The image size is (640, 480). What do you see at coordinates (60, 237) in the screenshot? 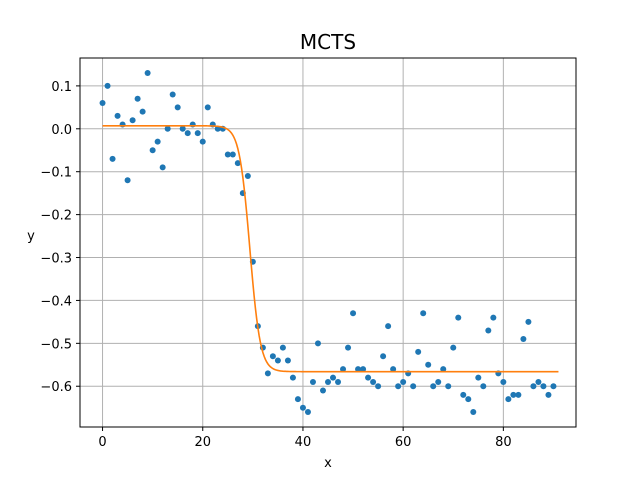
I see `y-axis: 0.1 0.0 −0.1 −0.2 −0.3 −0.4 −0.5 −0.6` at bounding box center [60, 237].